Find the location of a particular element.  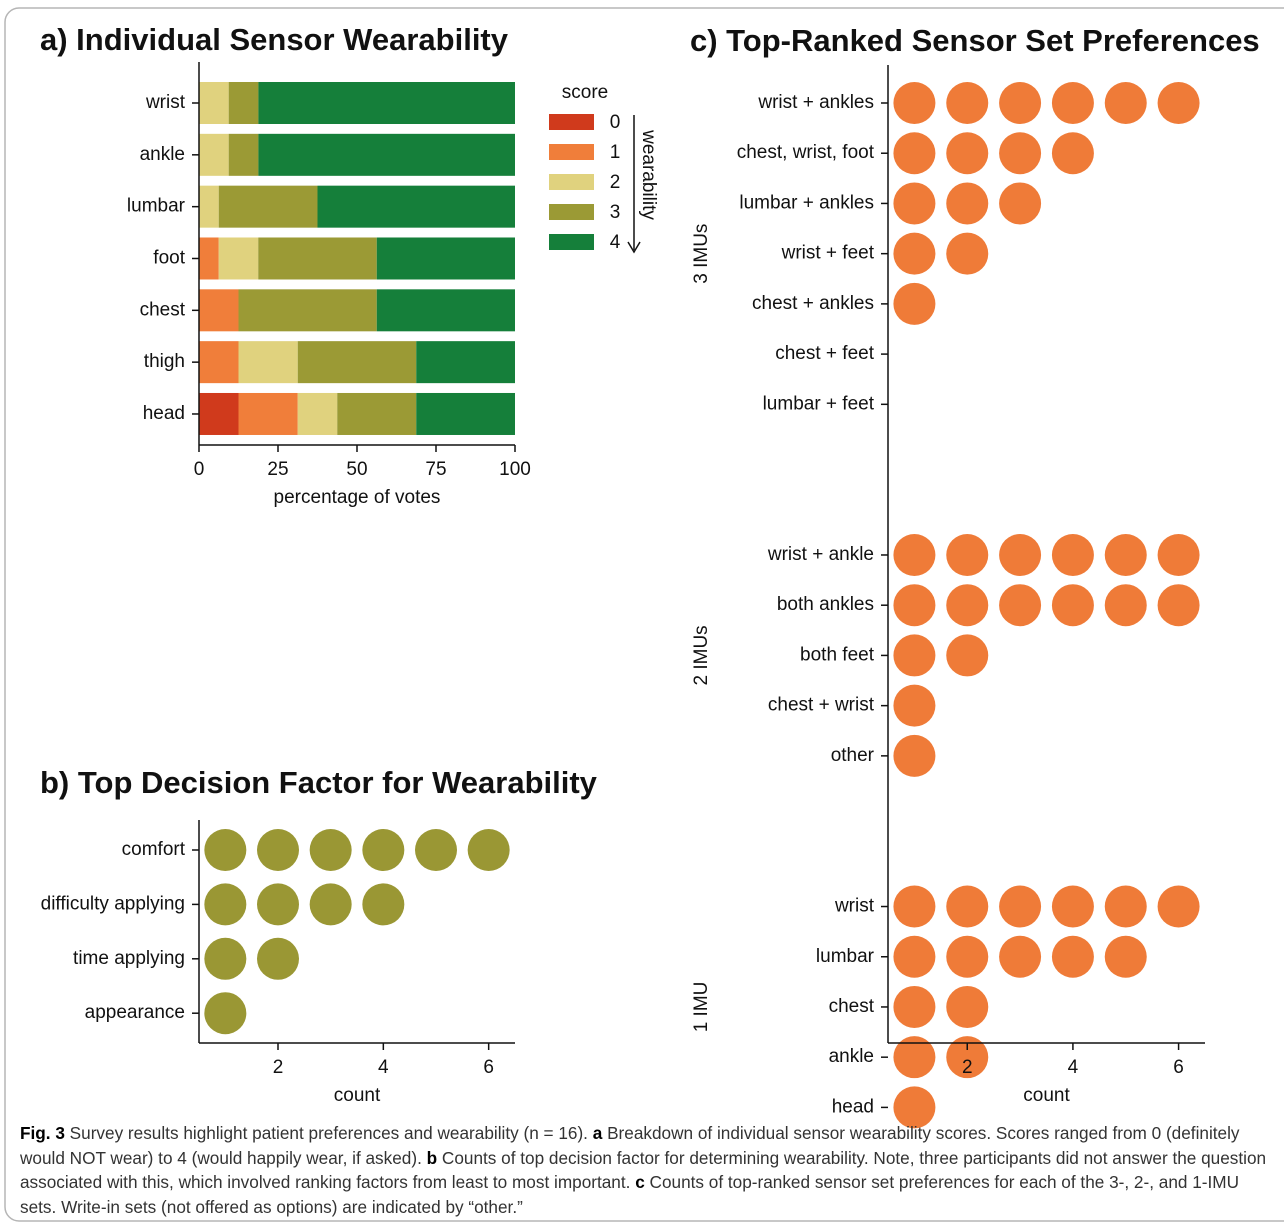

y-tick-label: wrist + ankle is located at coordinates (820, 554).